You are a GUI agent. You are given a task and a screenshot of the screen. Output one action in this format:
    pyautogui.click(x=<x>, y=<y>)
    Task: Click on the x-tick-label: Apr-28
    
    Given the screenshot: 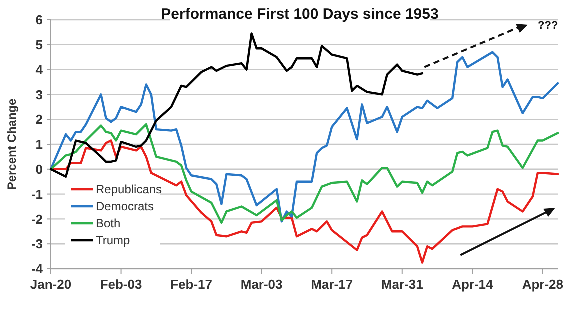 What is the action you would take?
    pyautogui.click(x=543, y=284)
    